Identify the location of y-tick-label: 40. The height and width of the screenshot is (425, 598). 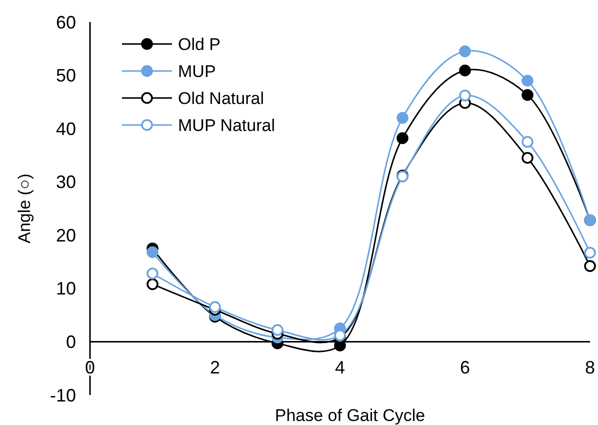
(66, 128).